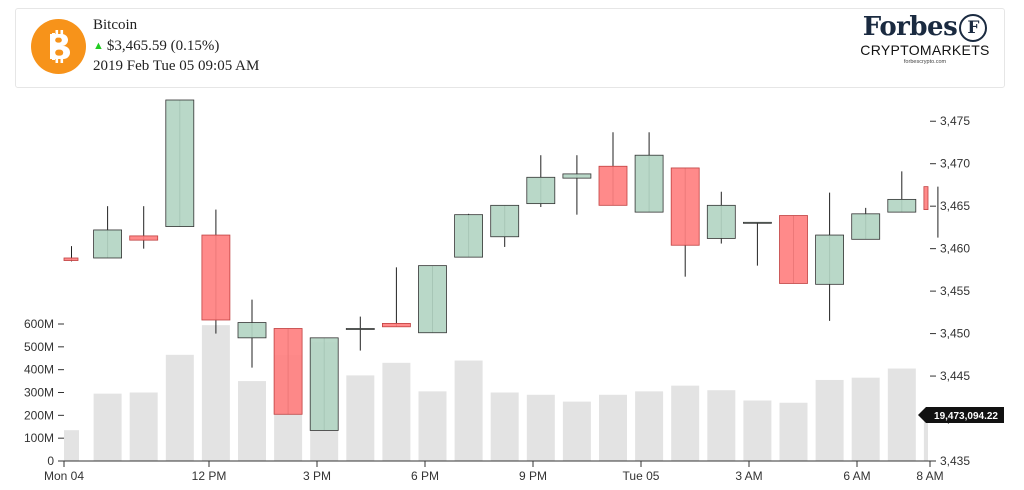 Image resolution: width=1024 pixels, height=490 pixels. I want to click on volume-tick-label: 300M, so click(39, 393).